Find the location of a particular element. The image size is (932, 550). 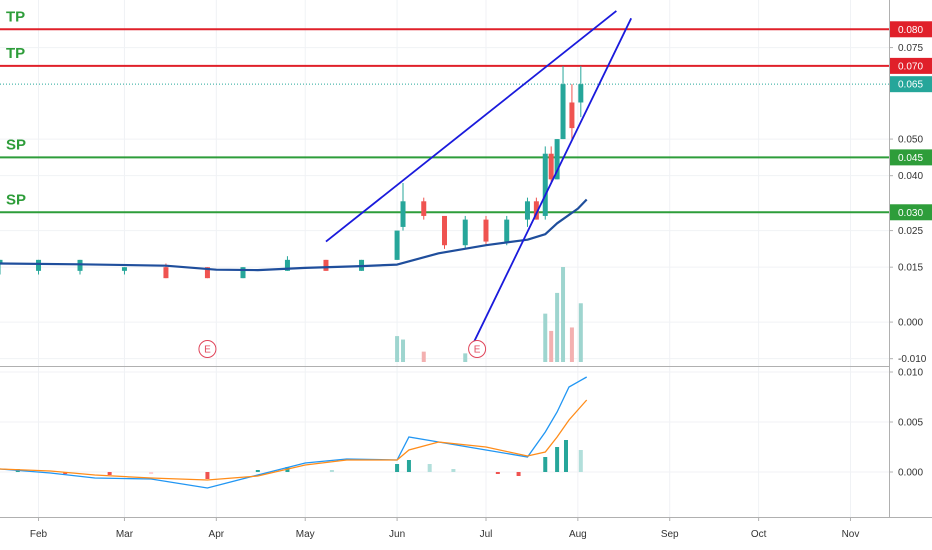

price-tag-label: 0.080 is located at coordinates (910, 30).